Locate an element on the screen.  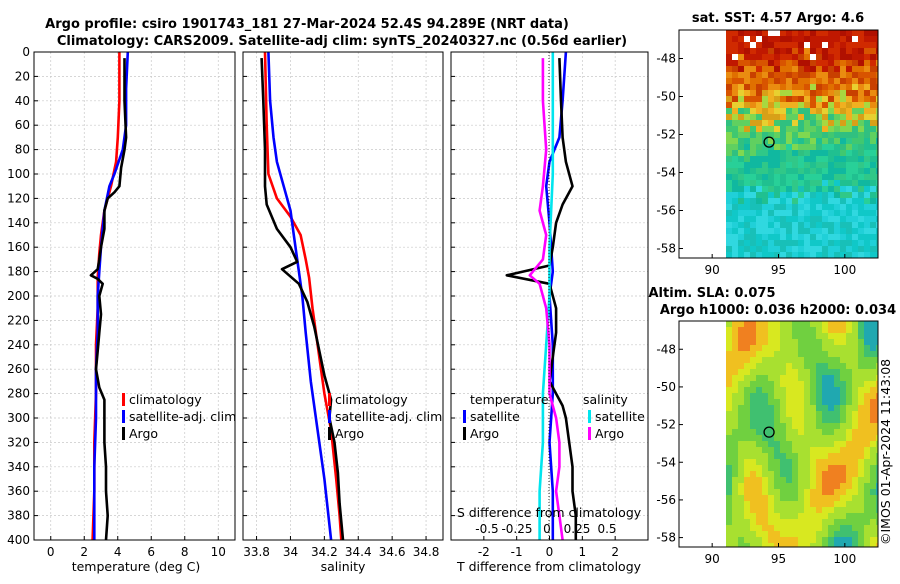
legend-swatch-satellite-adj-clim is located at coordinates (329, 416).